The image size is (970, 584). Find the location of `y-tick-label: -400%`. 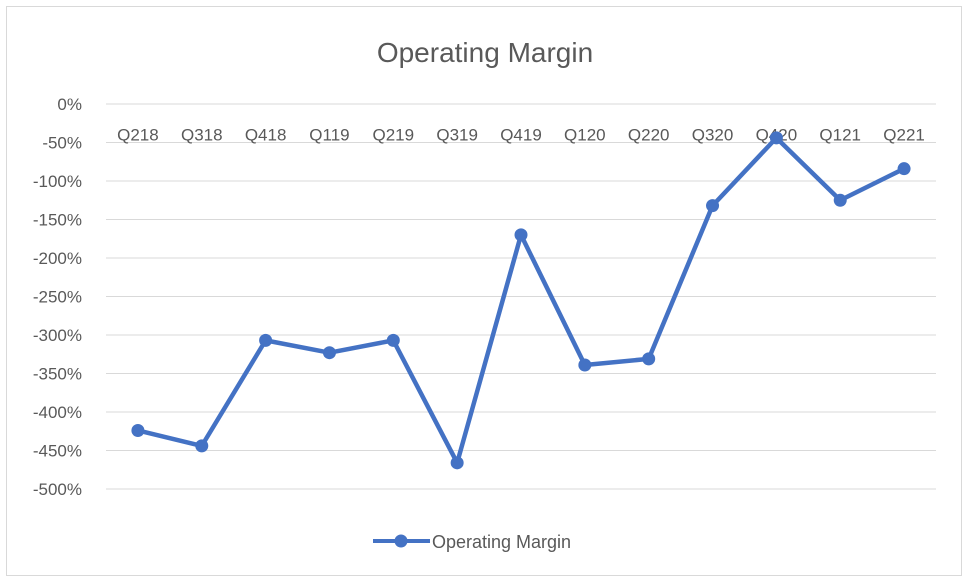

y-tick-label: -400% is located at coordinates (57, 412).